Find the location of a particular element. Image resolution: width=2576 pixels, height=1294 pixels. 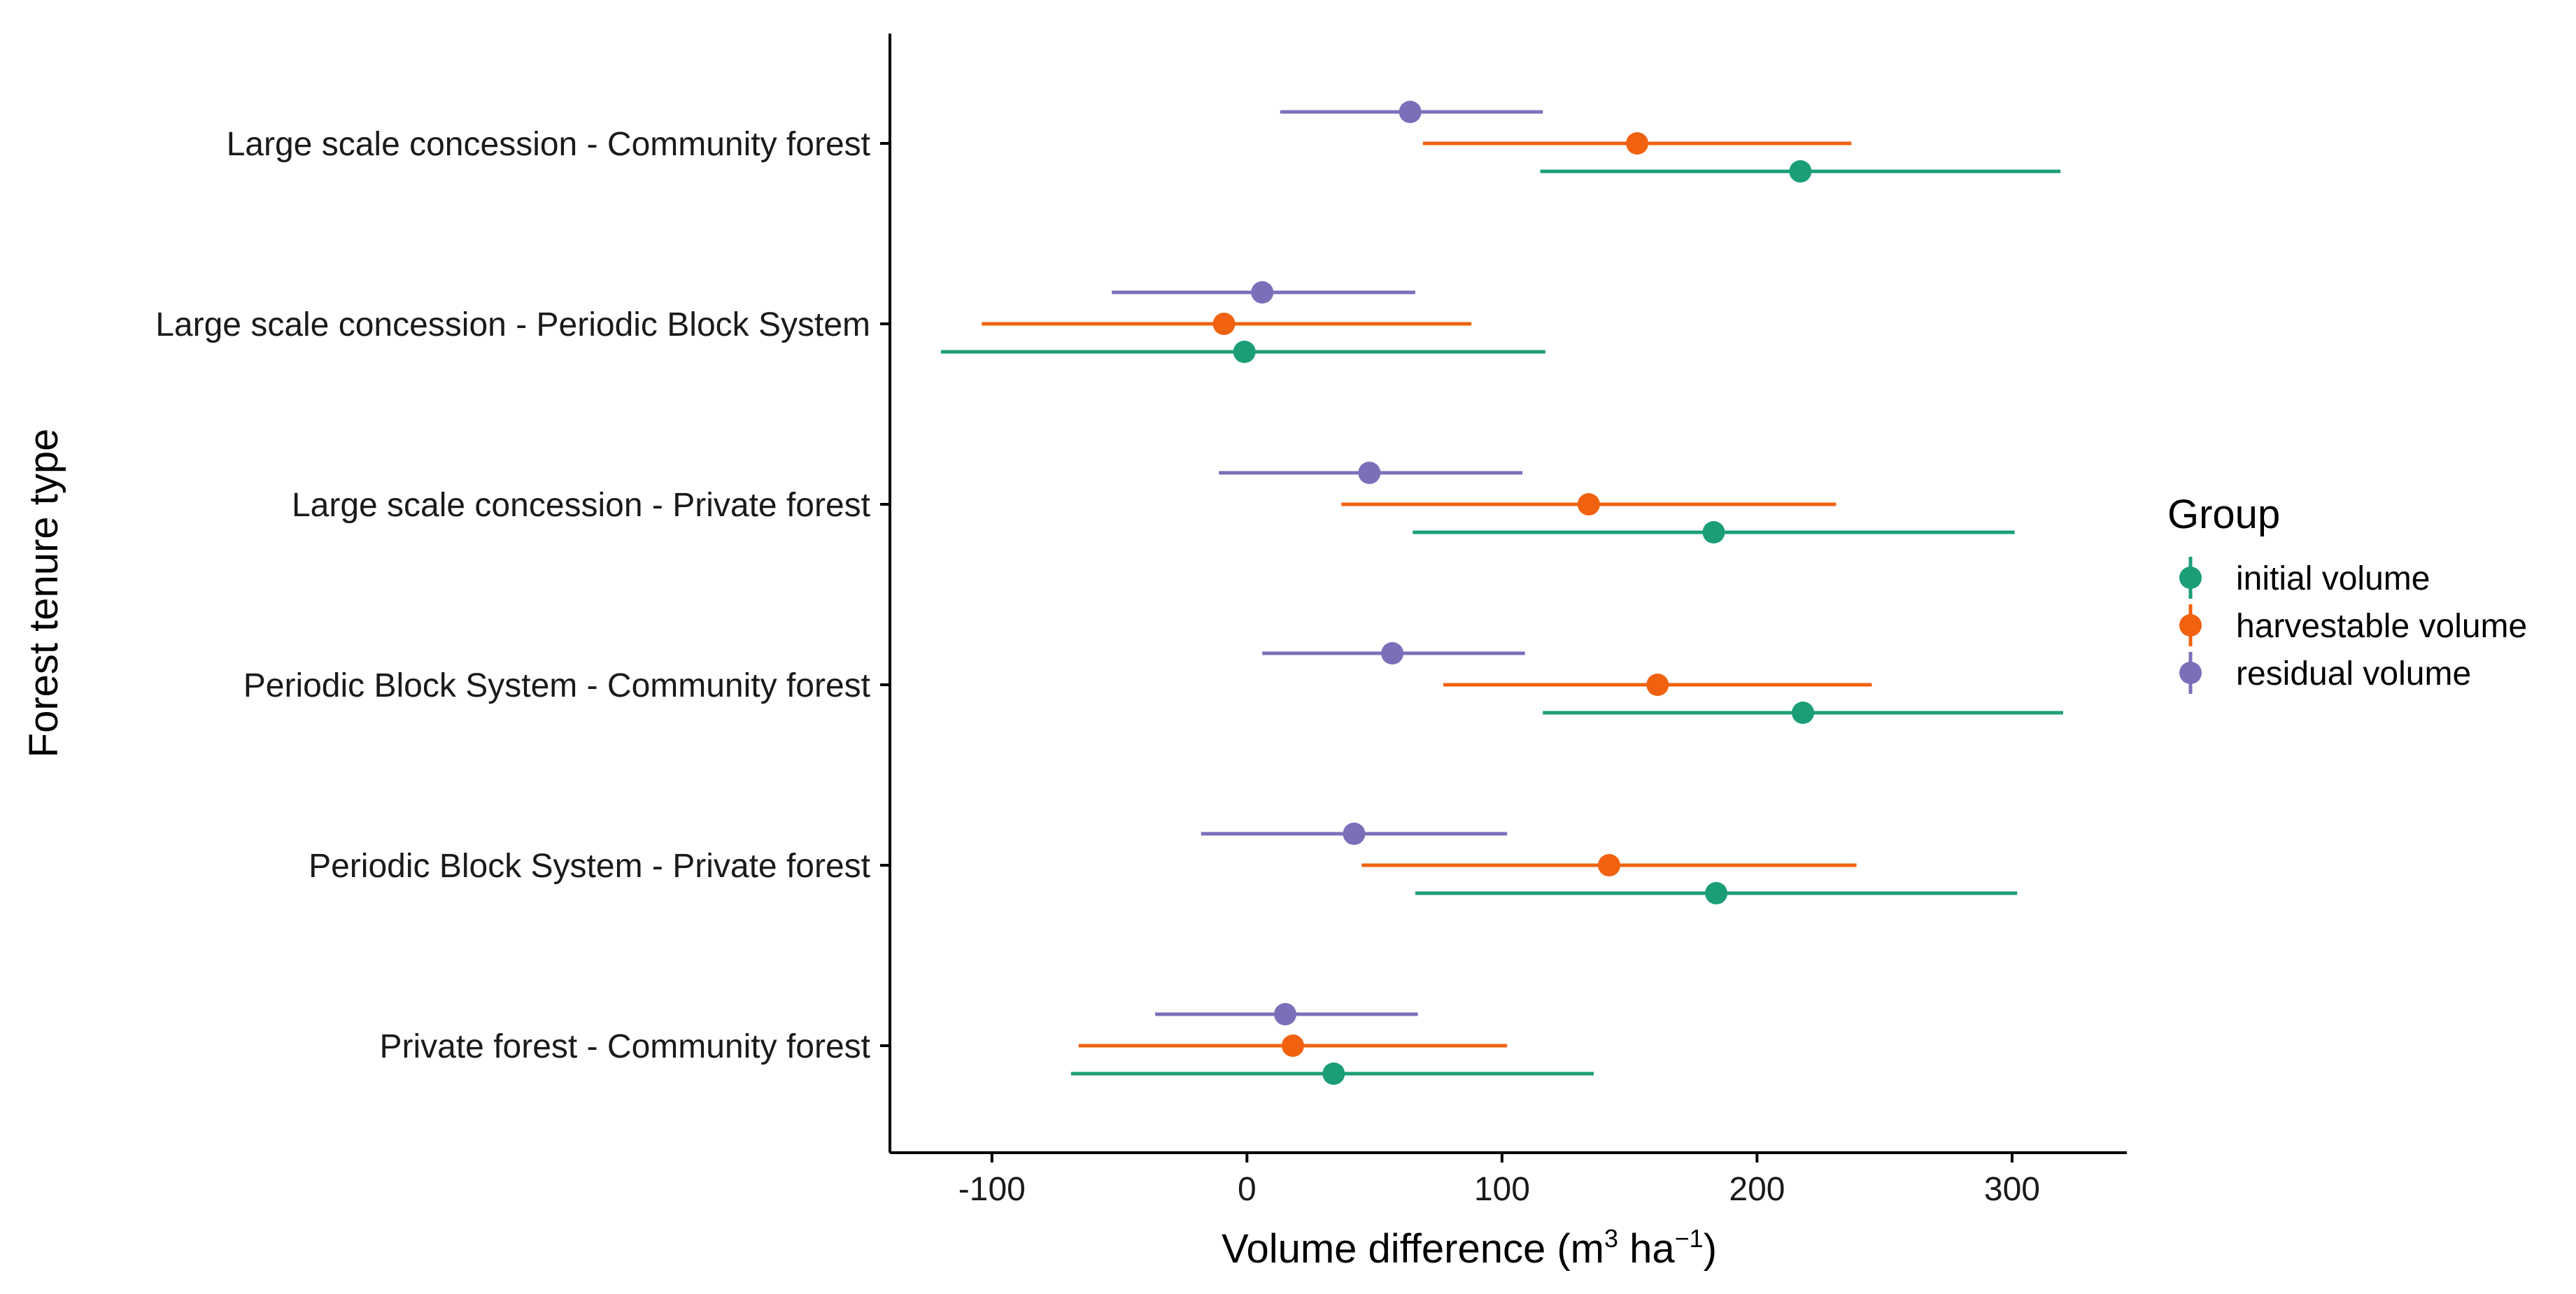

y-tick-label: Large scale concession - Private forest is located at coordinates (581, 505).